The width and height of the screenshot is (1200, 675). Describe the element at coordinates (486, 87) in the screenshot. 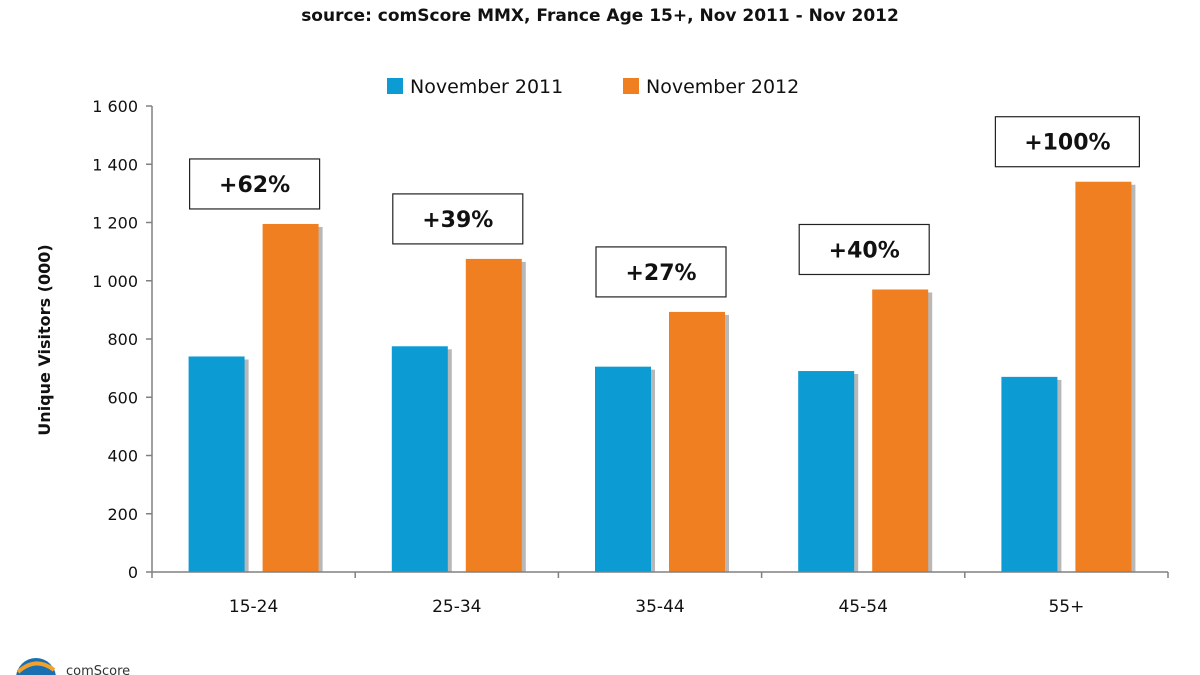

I see `legend-label: November 2011` at that location.